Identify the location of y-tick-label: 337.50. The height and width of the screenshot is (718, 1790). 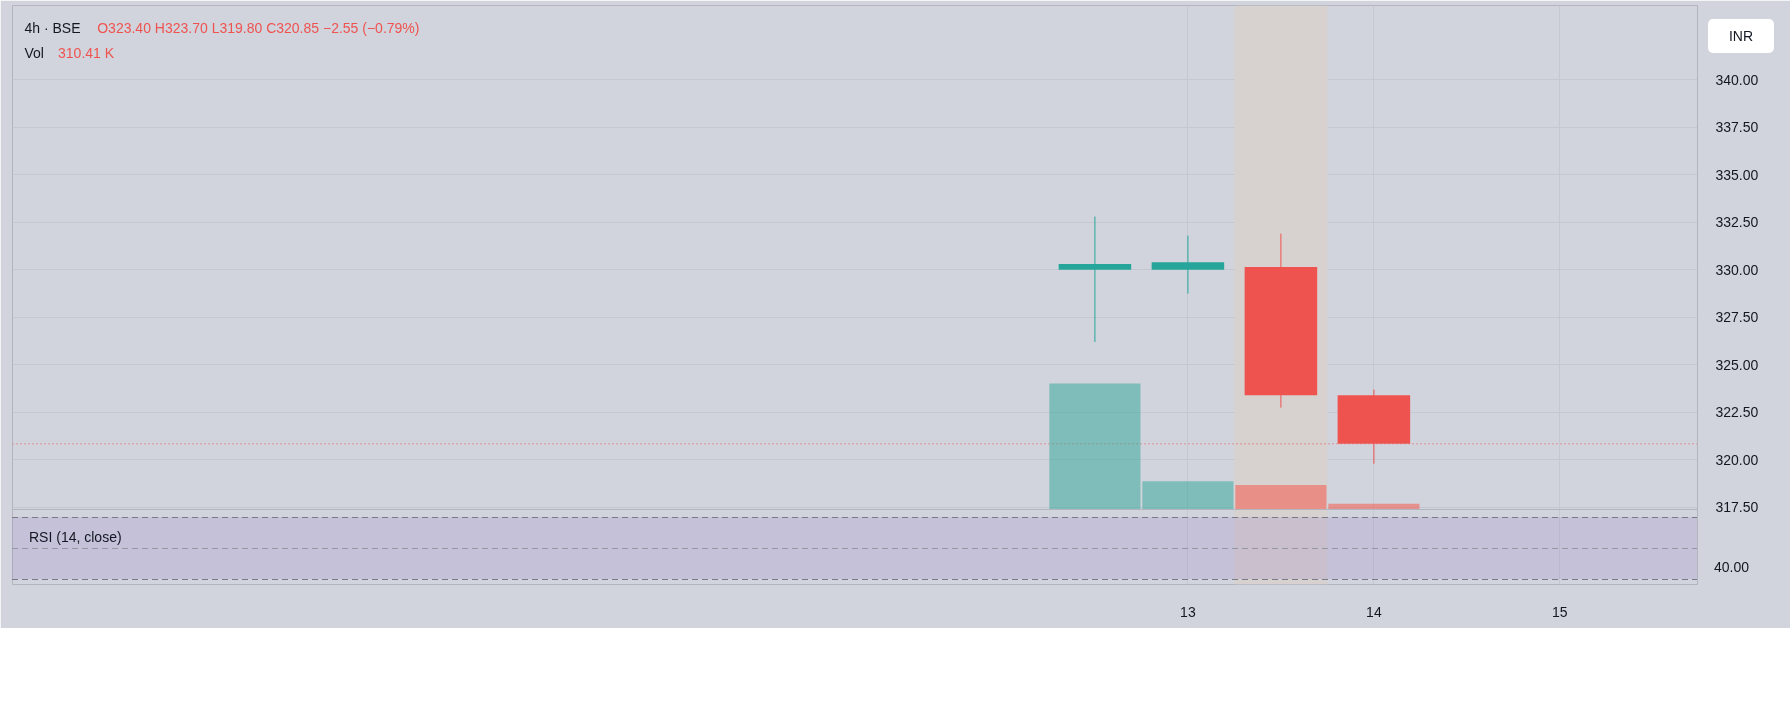
(1737, 127).